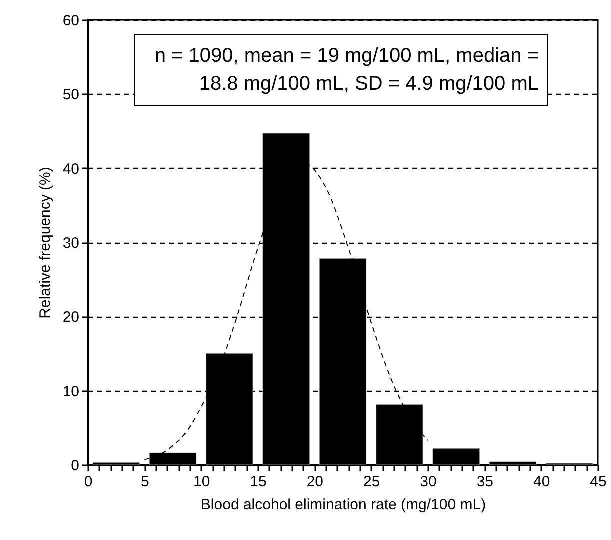 The height and width of the screenshot is (540, 611). What do you see at coordinates (88, 482) in the screenshot?
I see `x-tick-label: 0` at bounding box center [88, 482].